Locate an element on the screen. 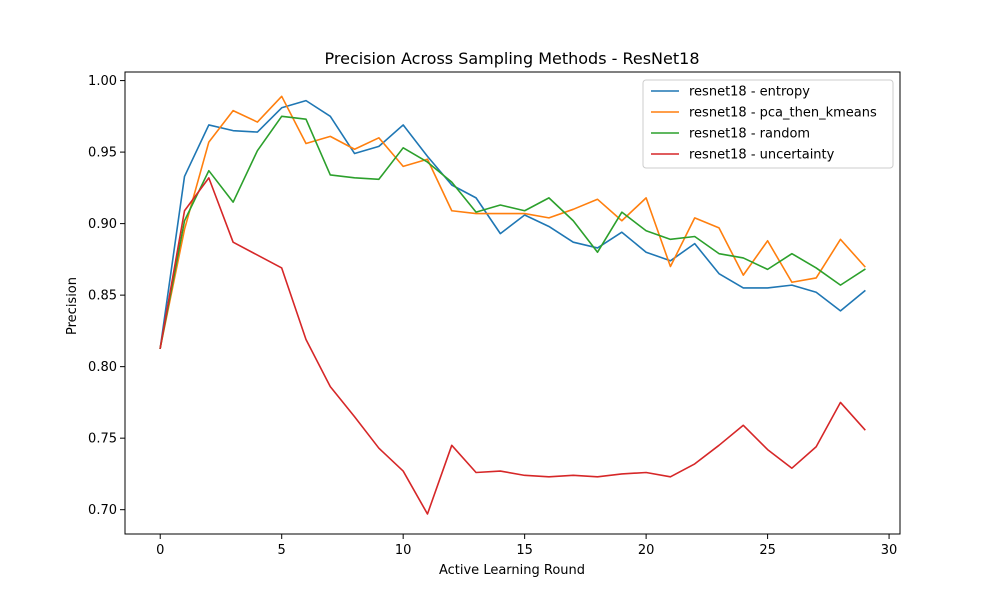  legend-label: resnet18 - pca_then_kmeans is located at coordinates (783, 113).